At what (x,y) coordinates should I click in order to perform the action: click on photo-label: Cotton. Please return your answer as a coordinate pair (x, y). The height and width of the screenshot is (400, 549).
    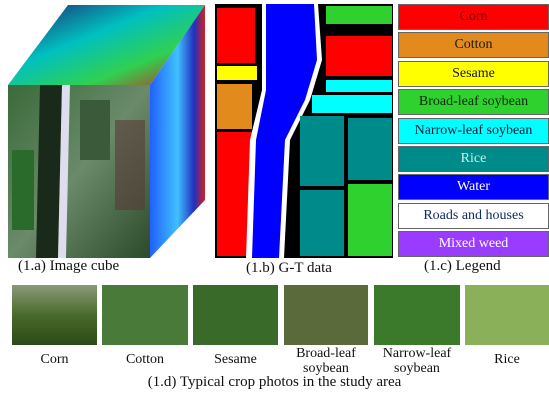
    Looking at the image, I should click on (145, 359).